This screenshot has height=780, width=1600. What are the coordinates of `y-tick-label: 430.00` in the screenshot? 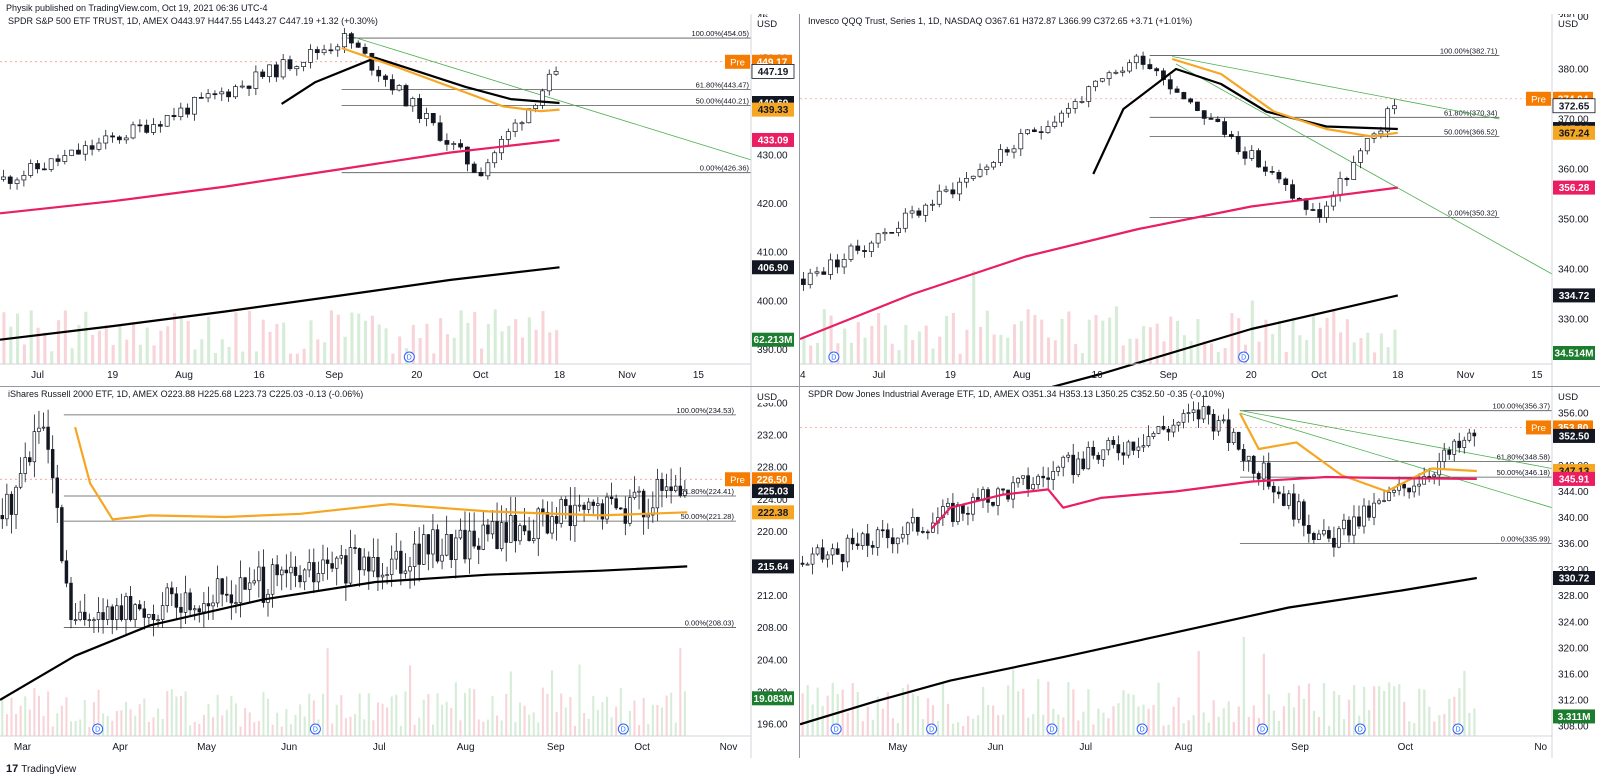 It's located at (772, 155).